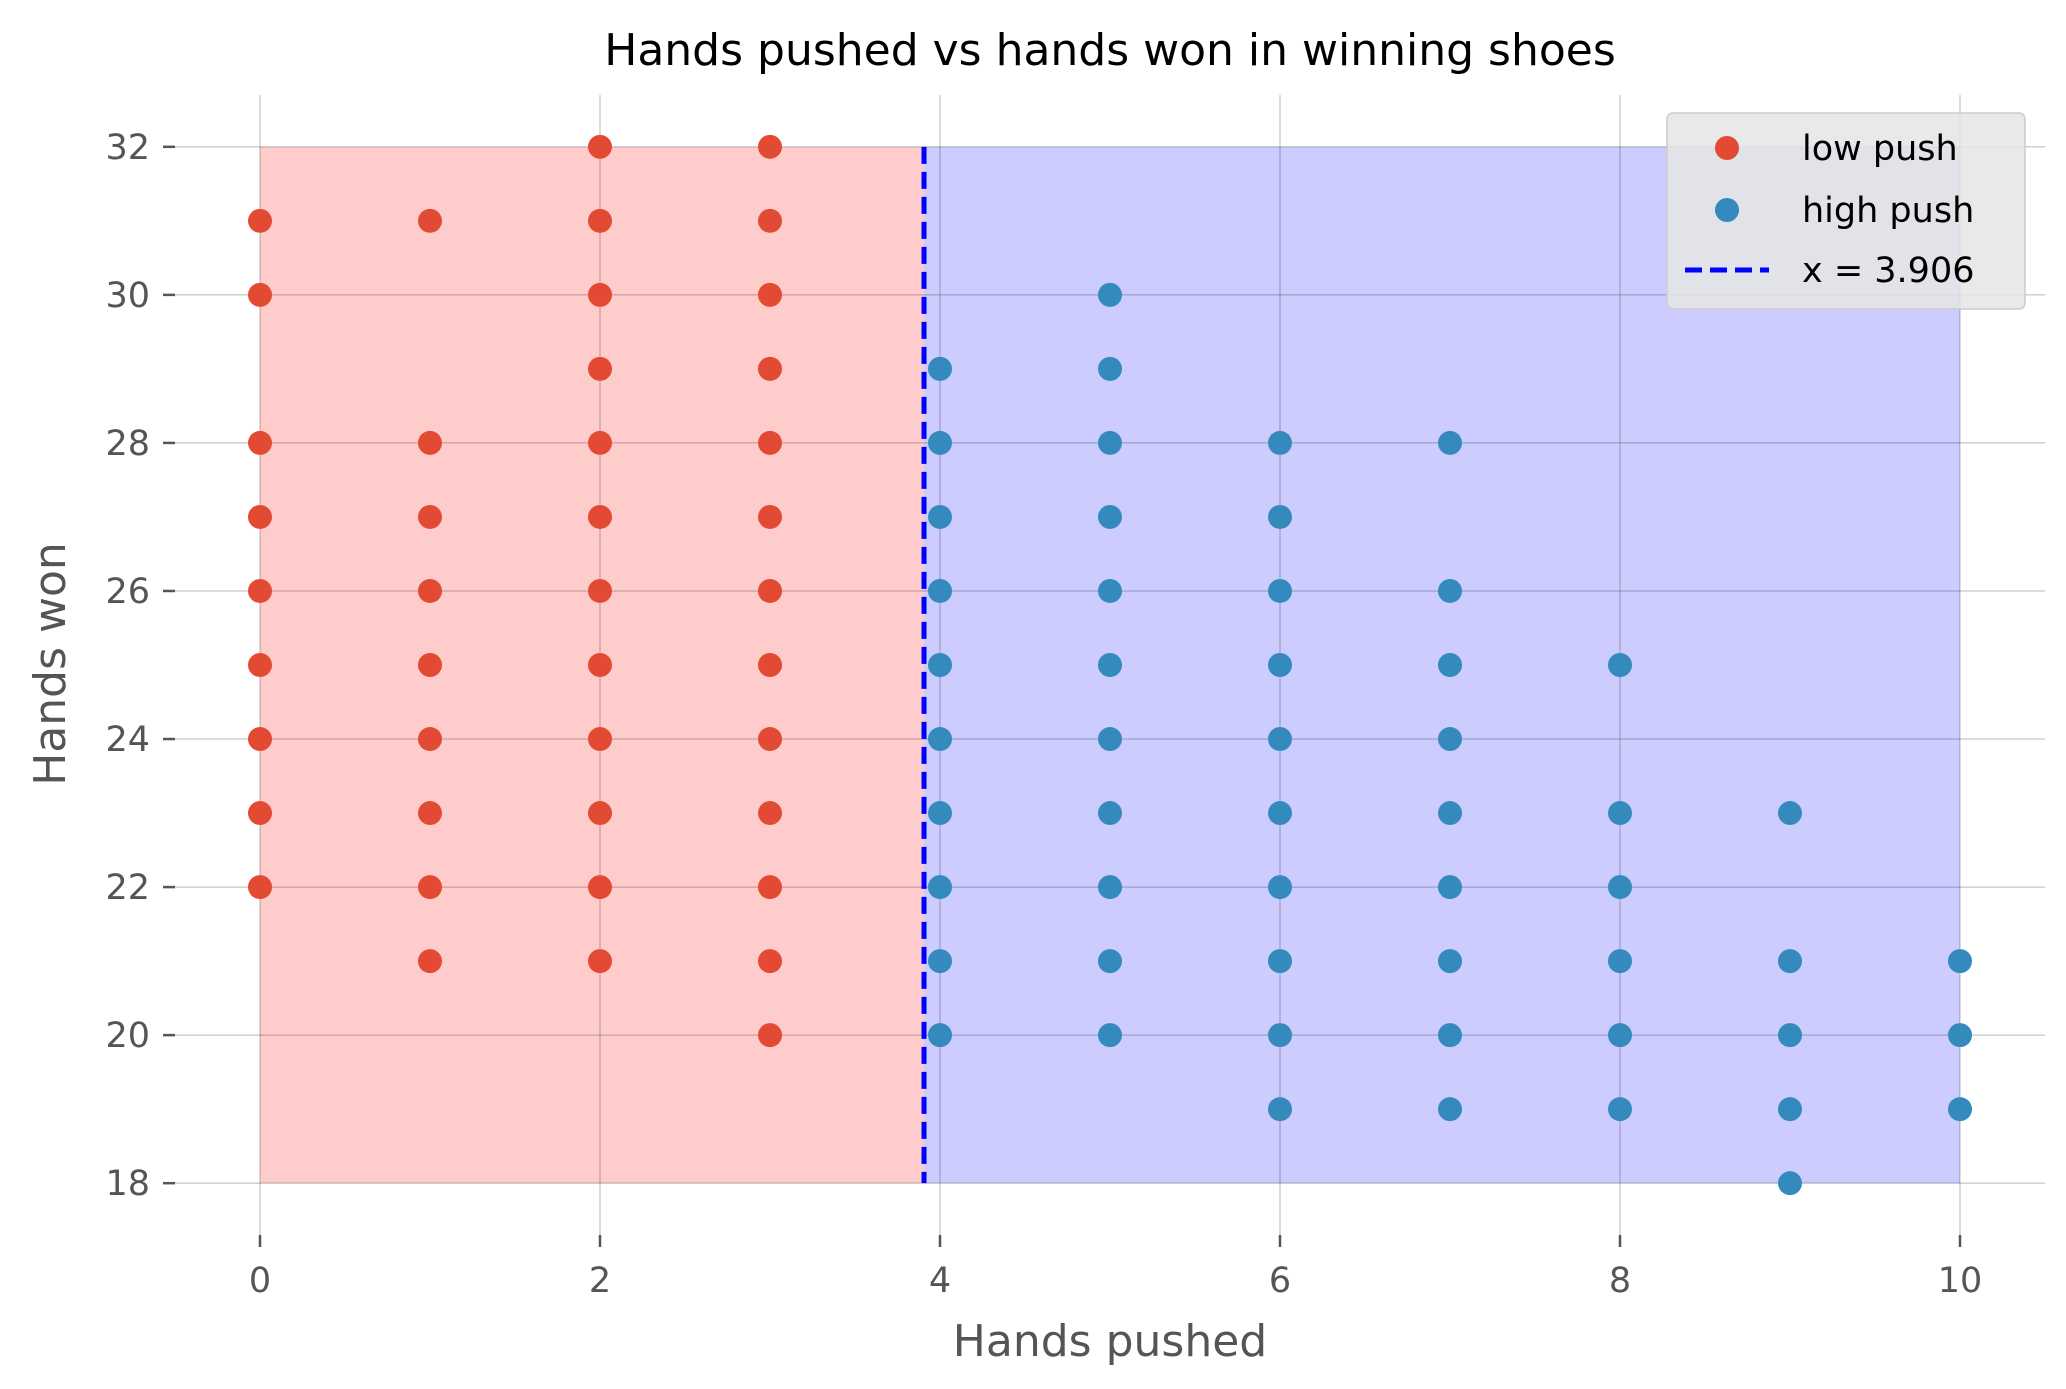 This screenshot has width=2066, height=1389. I want to click on x-tick-label: 2, so click(600, 1281).